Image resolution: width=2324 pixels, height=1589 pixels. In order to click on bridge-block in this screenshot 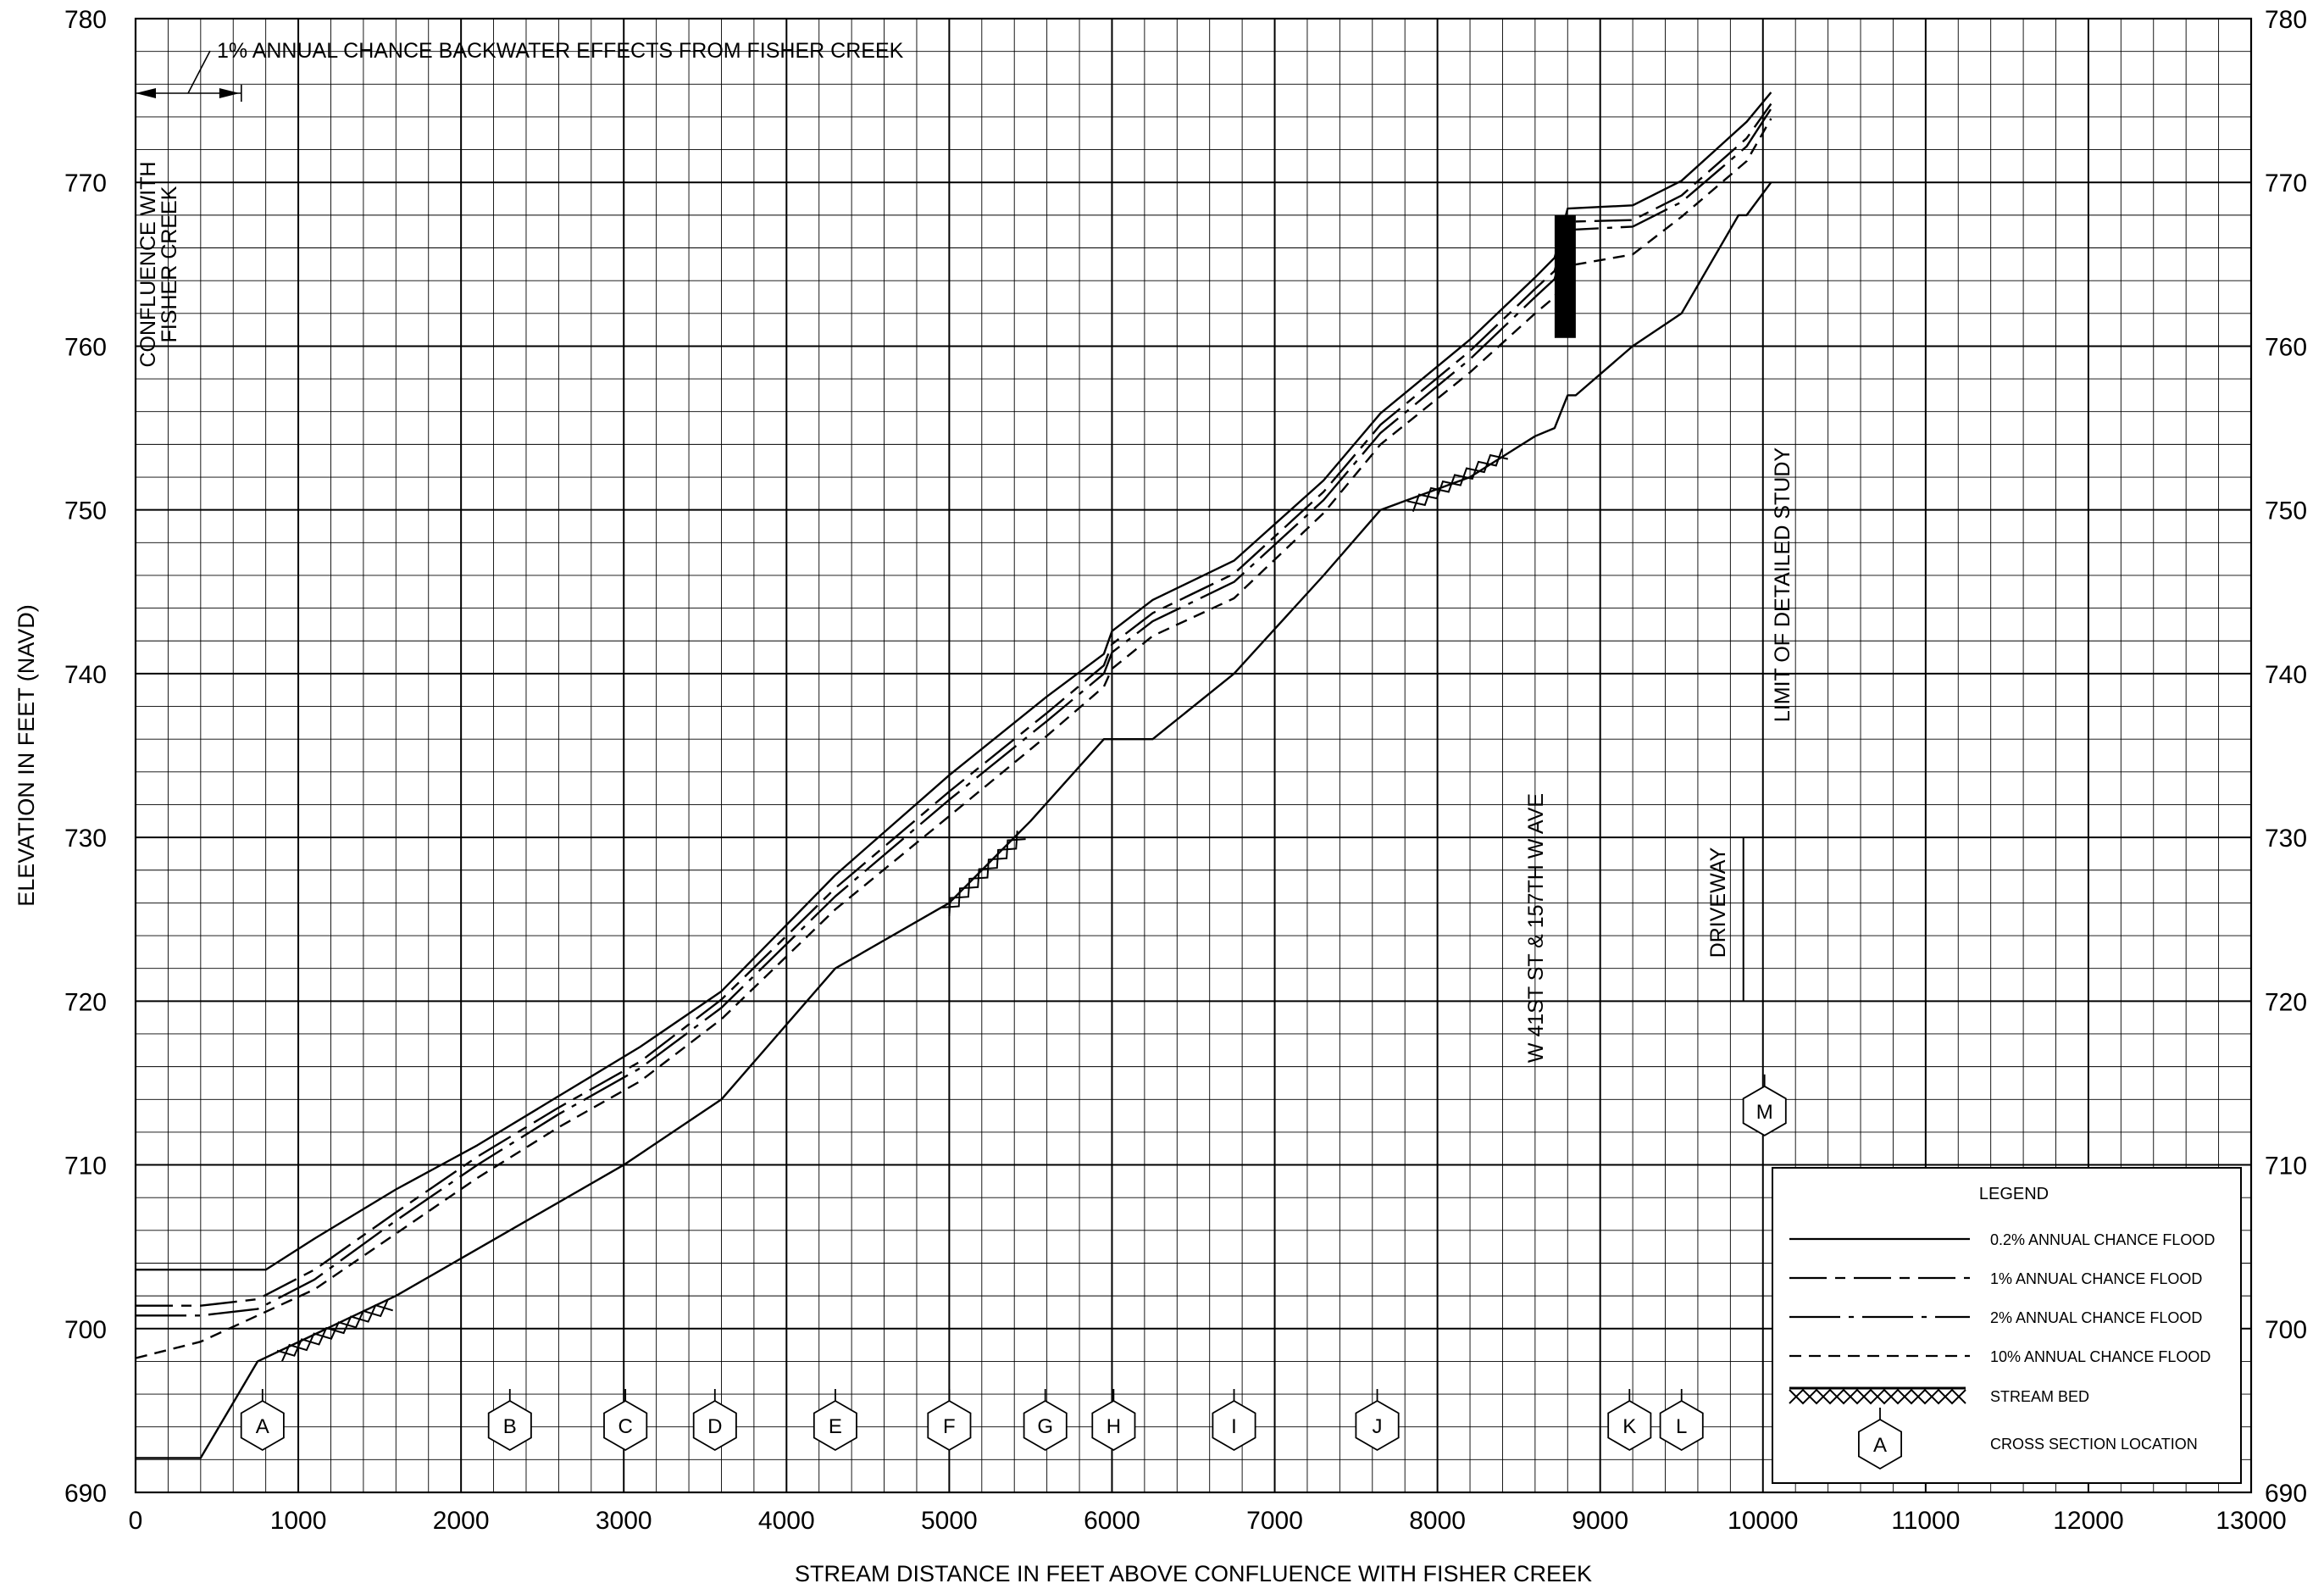, I will do `click(1565, 276)`.